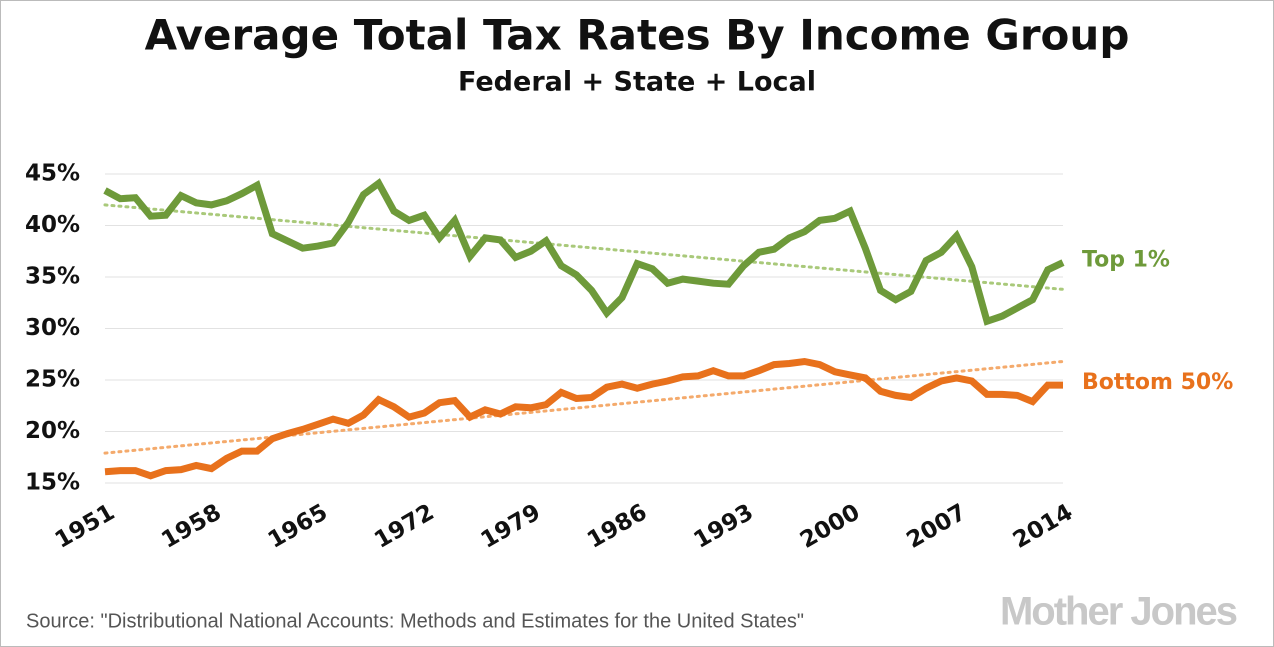 The image size is (1274, 647). I want to click on series-label: Bottom 50%, so click(1157, 382).